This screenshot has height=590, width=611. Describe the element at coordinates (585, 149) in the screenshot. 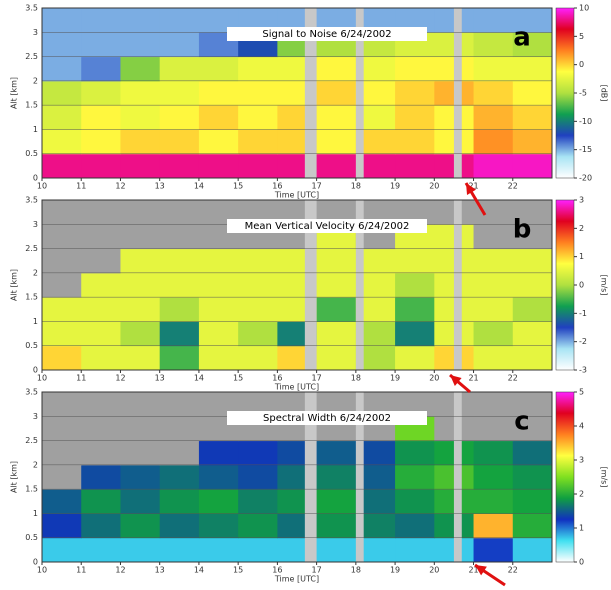

I see `colorbar-tick-label: -15` at that location.